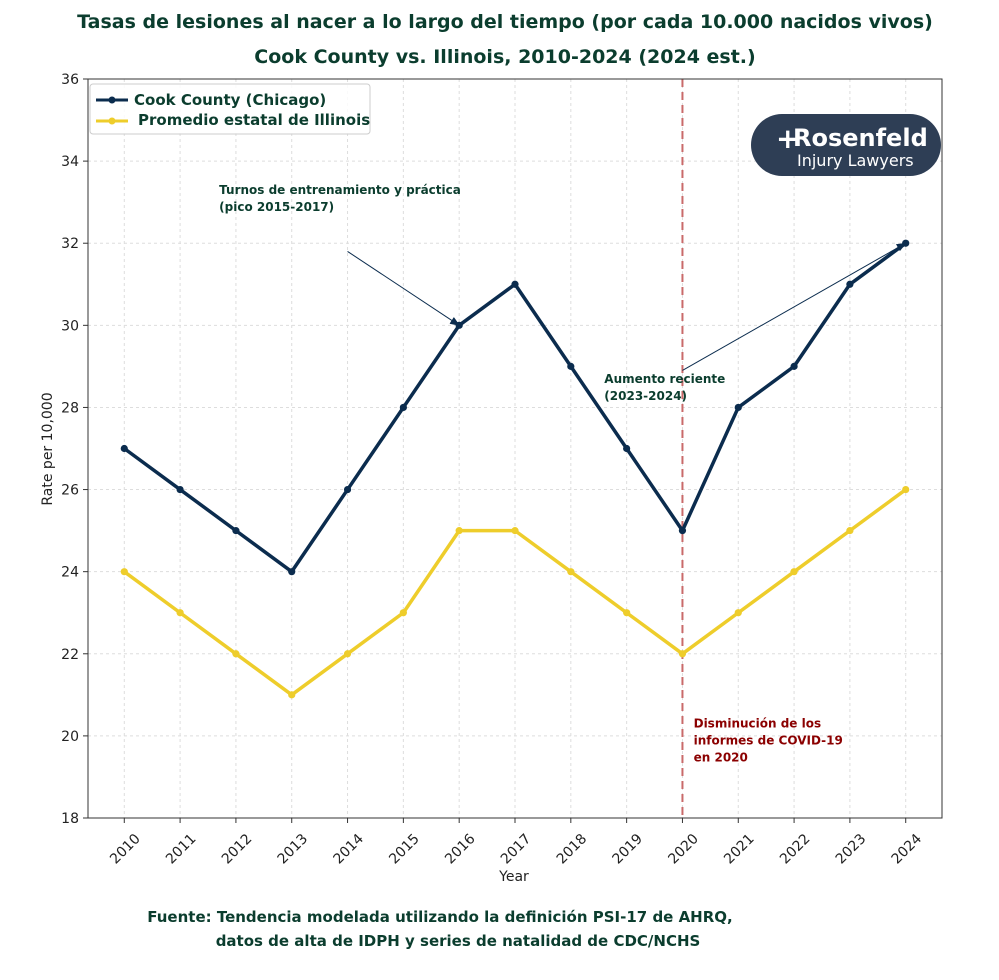  What do you see at coordinates (181, 849) in the screenshot?
I see `x-tick-label-2011: 2011` at bounding box center [181, 849].